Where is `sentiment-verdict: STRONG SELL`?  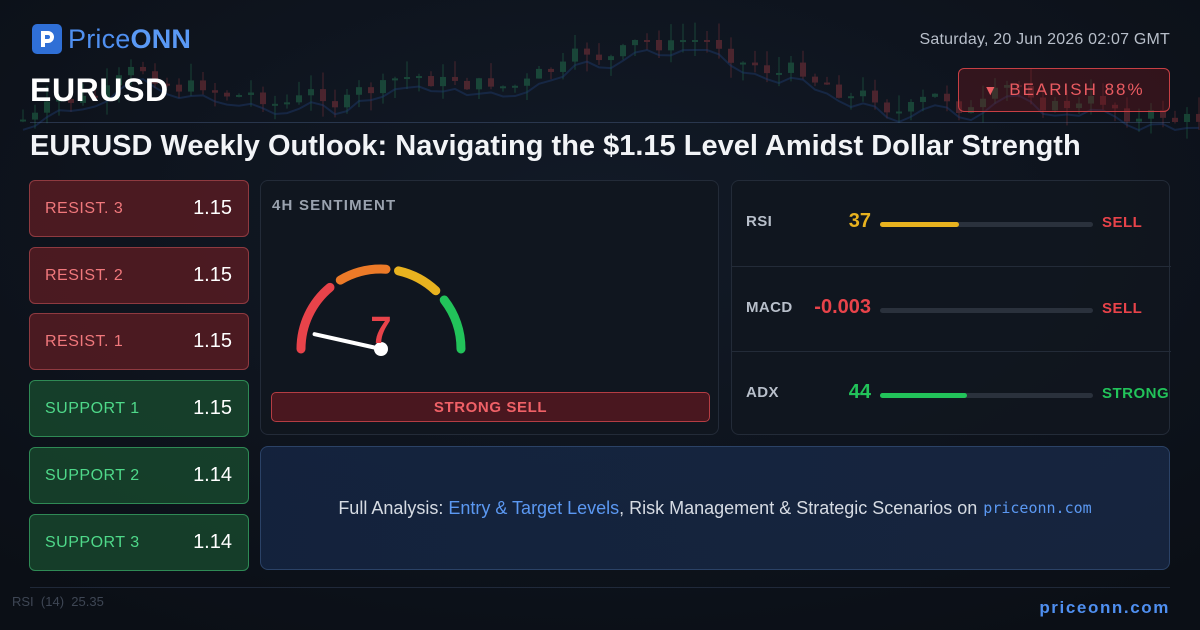 sentiment-verdict: STRONG SELL is located at coordinates (490, 407).